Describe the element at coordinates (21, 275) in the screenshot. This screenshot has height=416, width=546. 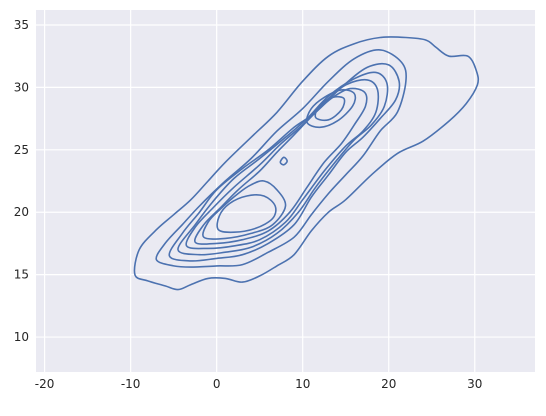
I see `y-tick-label: 15` at that location.